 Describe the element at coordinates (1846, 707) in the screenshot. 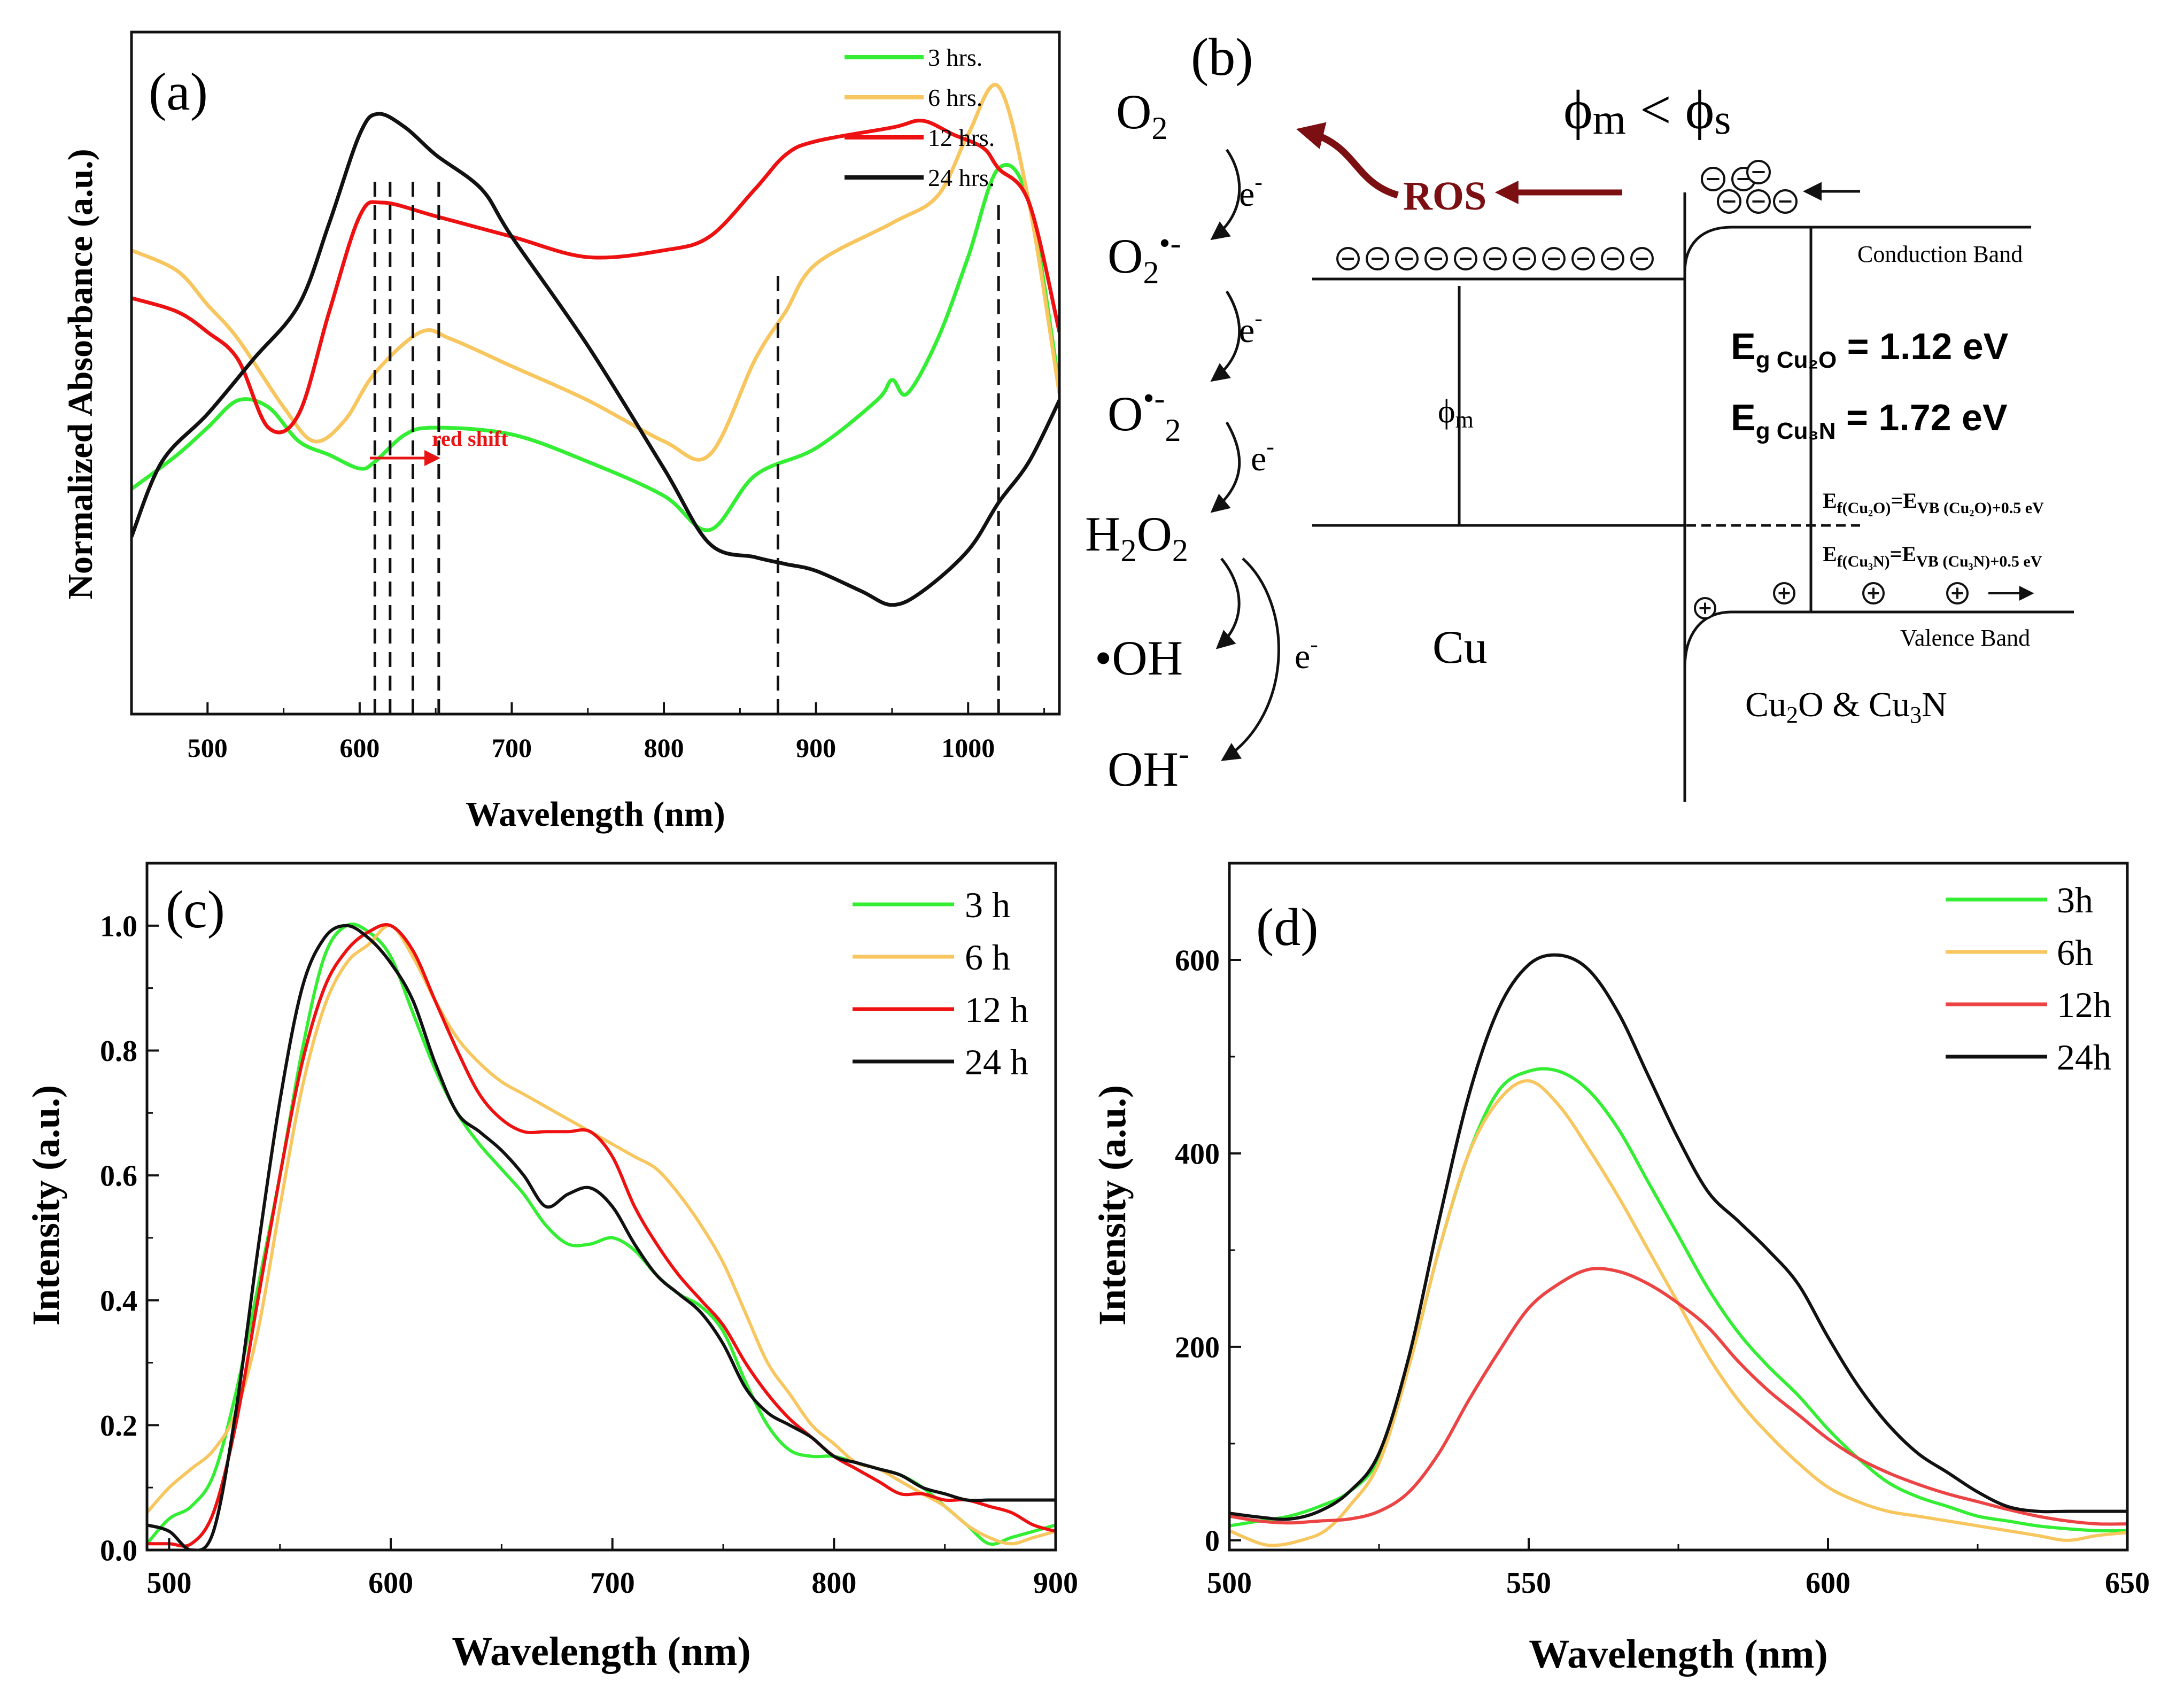

I see `semiconductor-label: Cu2O & Cu3N` at that location.